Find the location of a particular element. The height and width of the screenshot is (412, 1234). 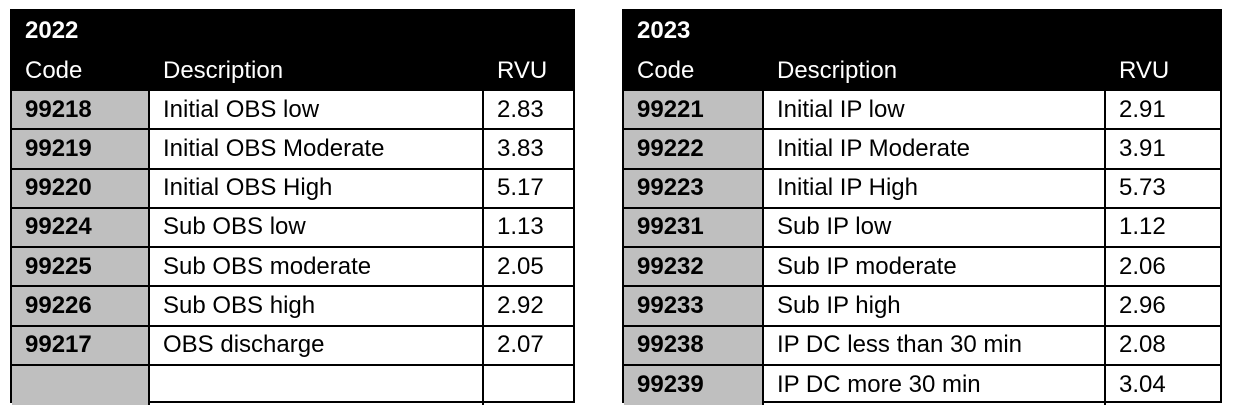

description-cell: Sub IP high is located at coordinates (935, 307).